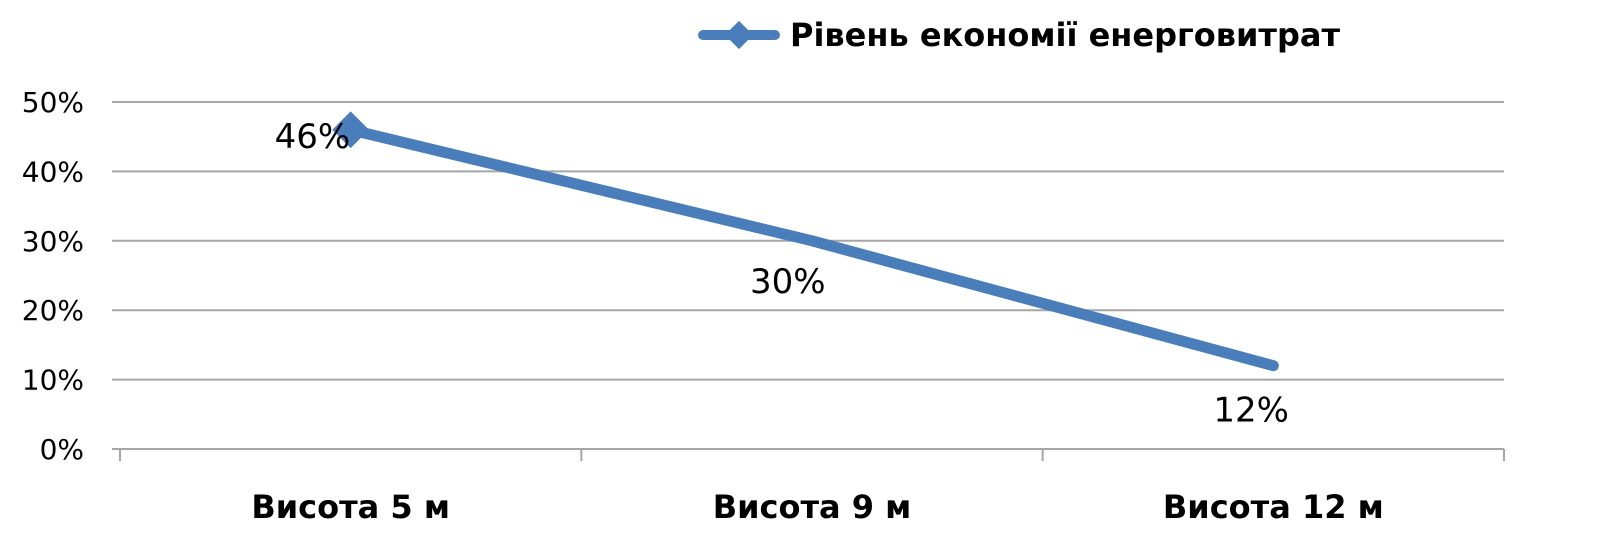 The width and height of the screenshot is (1600, 560). I want to click on y-tick-label: 50%, so click(53, 102).